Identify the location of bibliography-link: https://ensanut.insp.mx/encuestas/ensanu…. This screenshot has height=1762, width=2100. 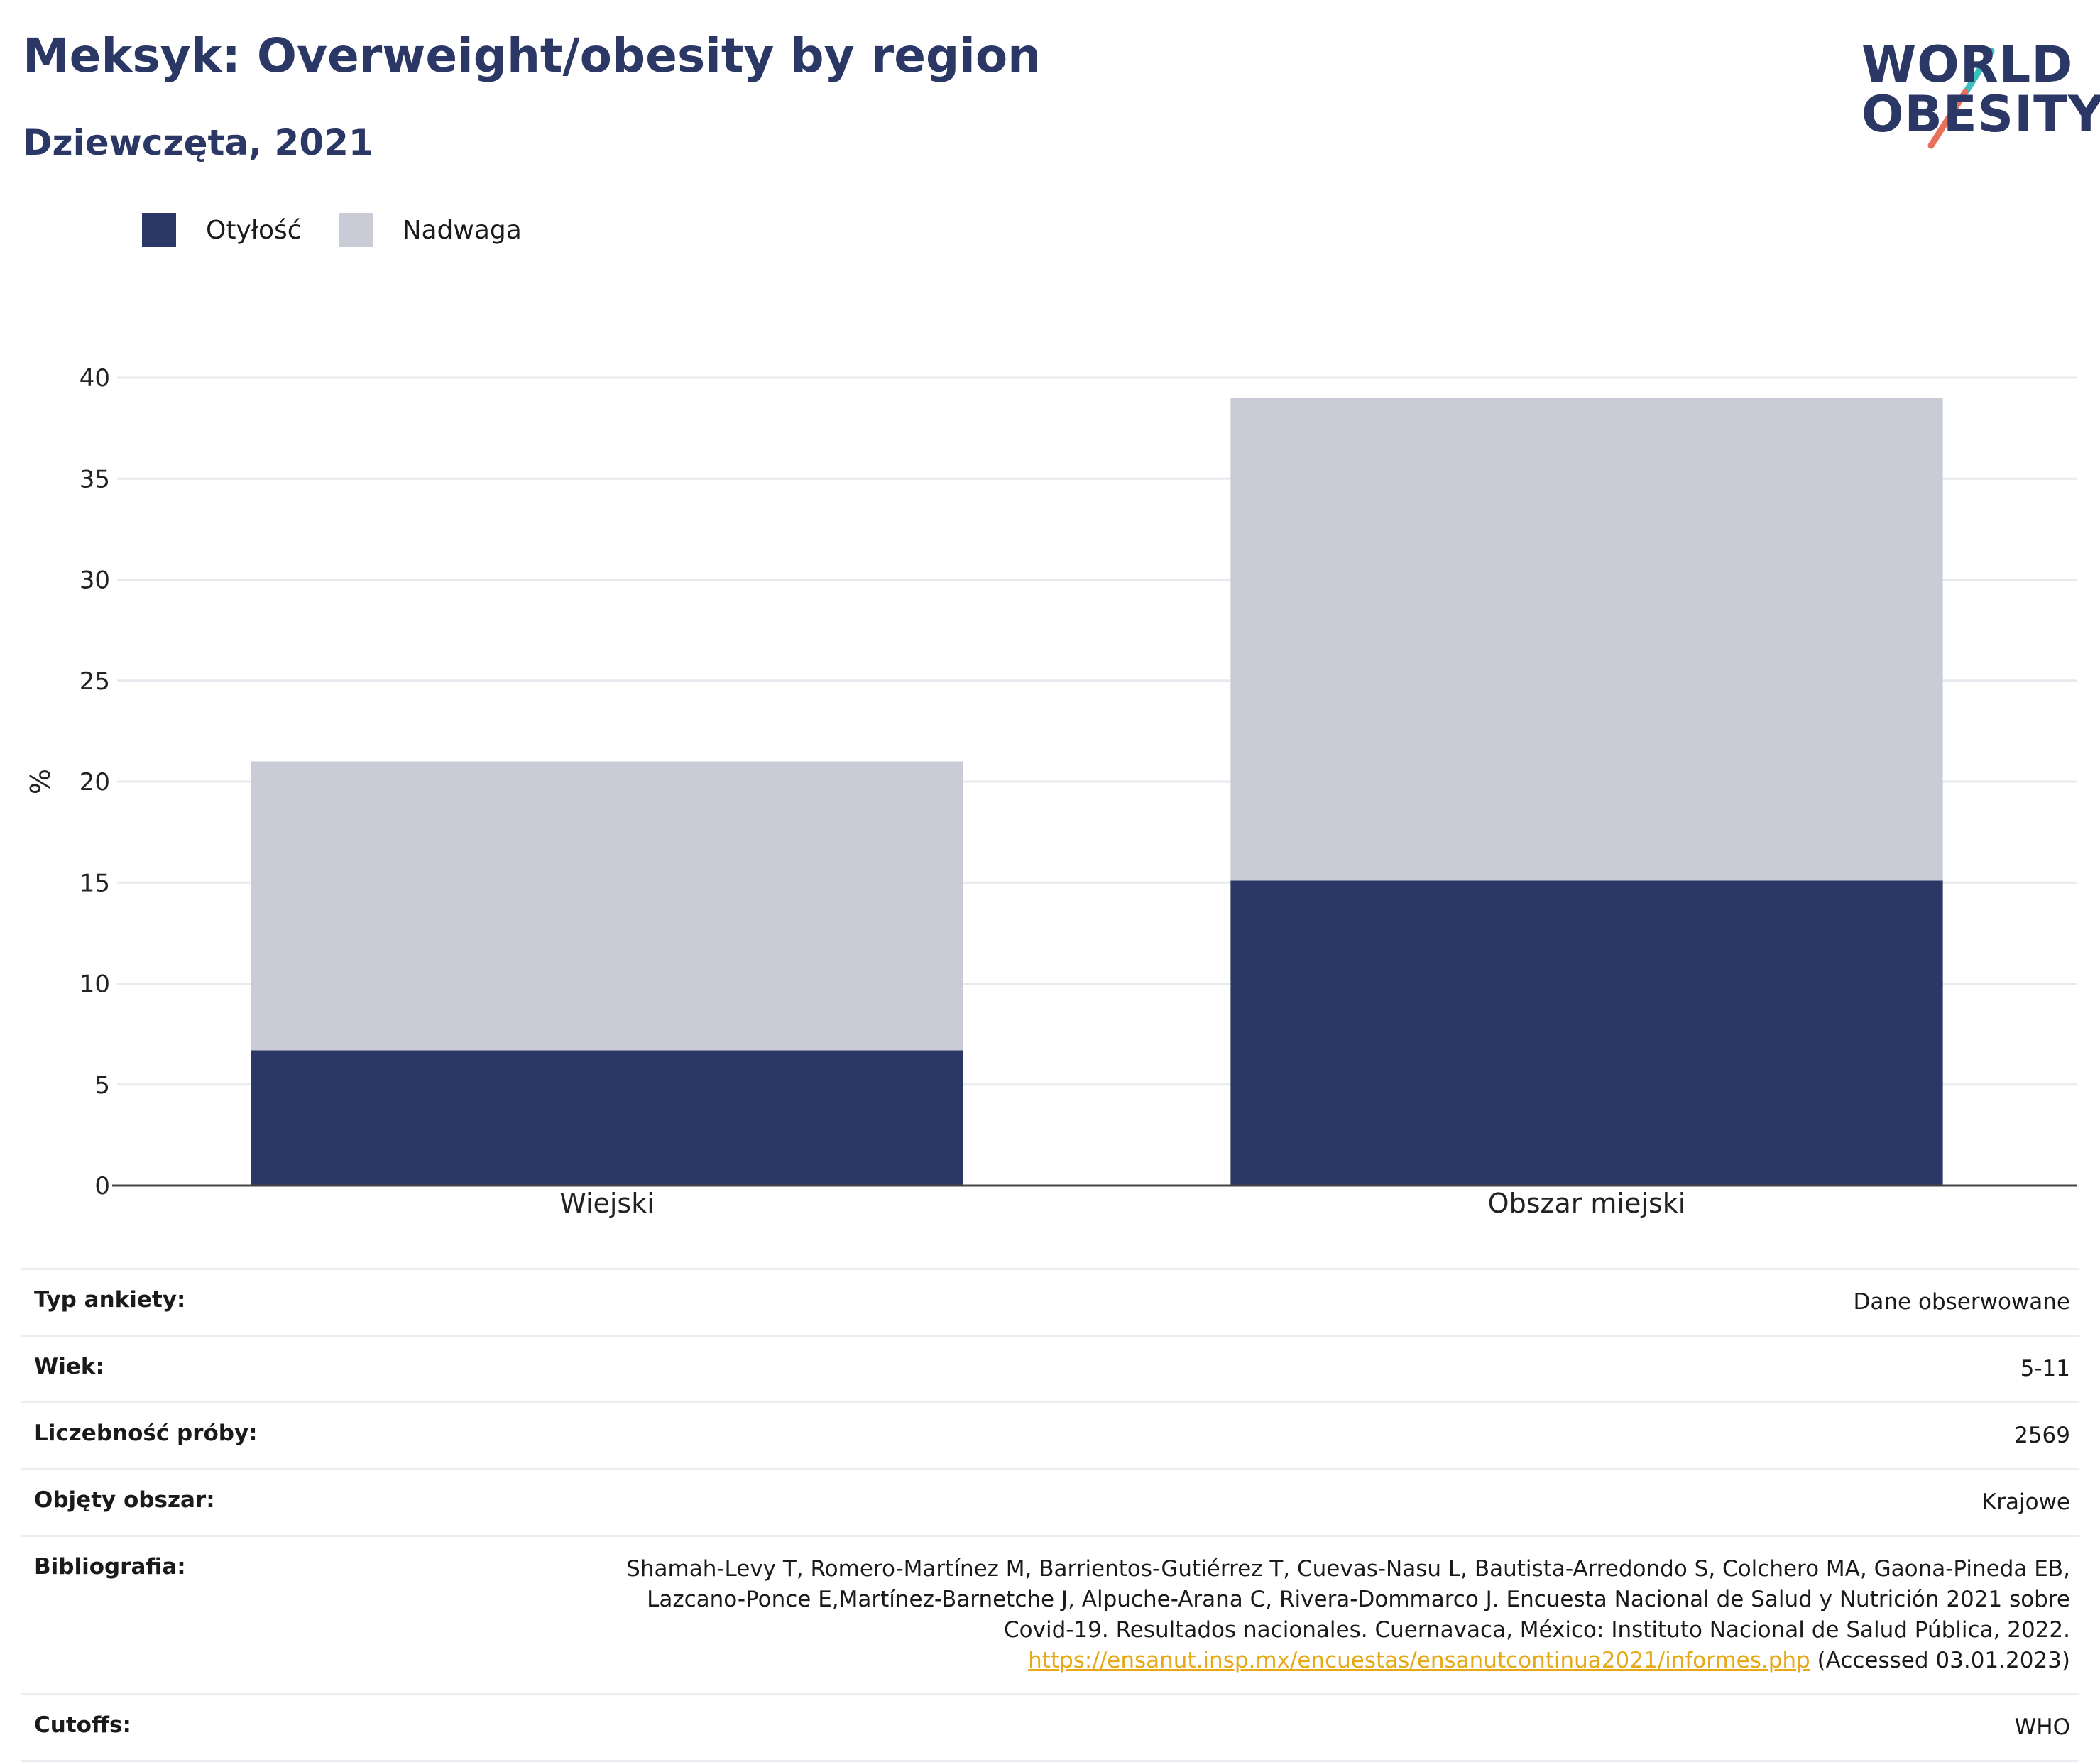
(1419, 1660).